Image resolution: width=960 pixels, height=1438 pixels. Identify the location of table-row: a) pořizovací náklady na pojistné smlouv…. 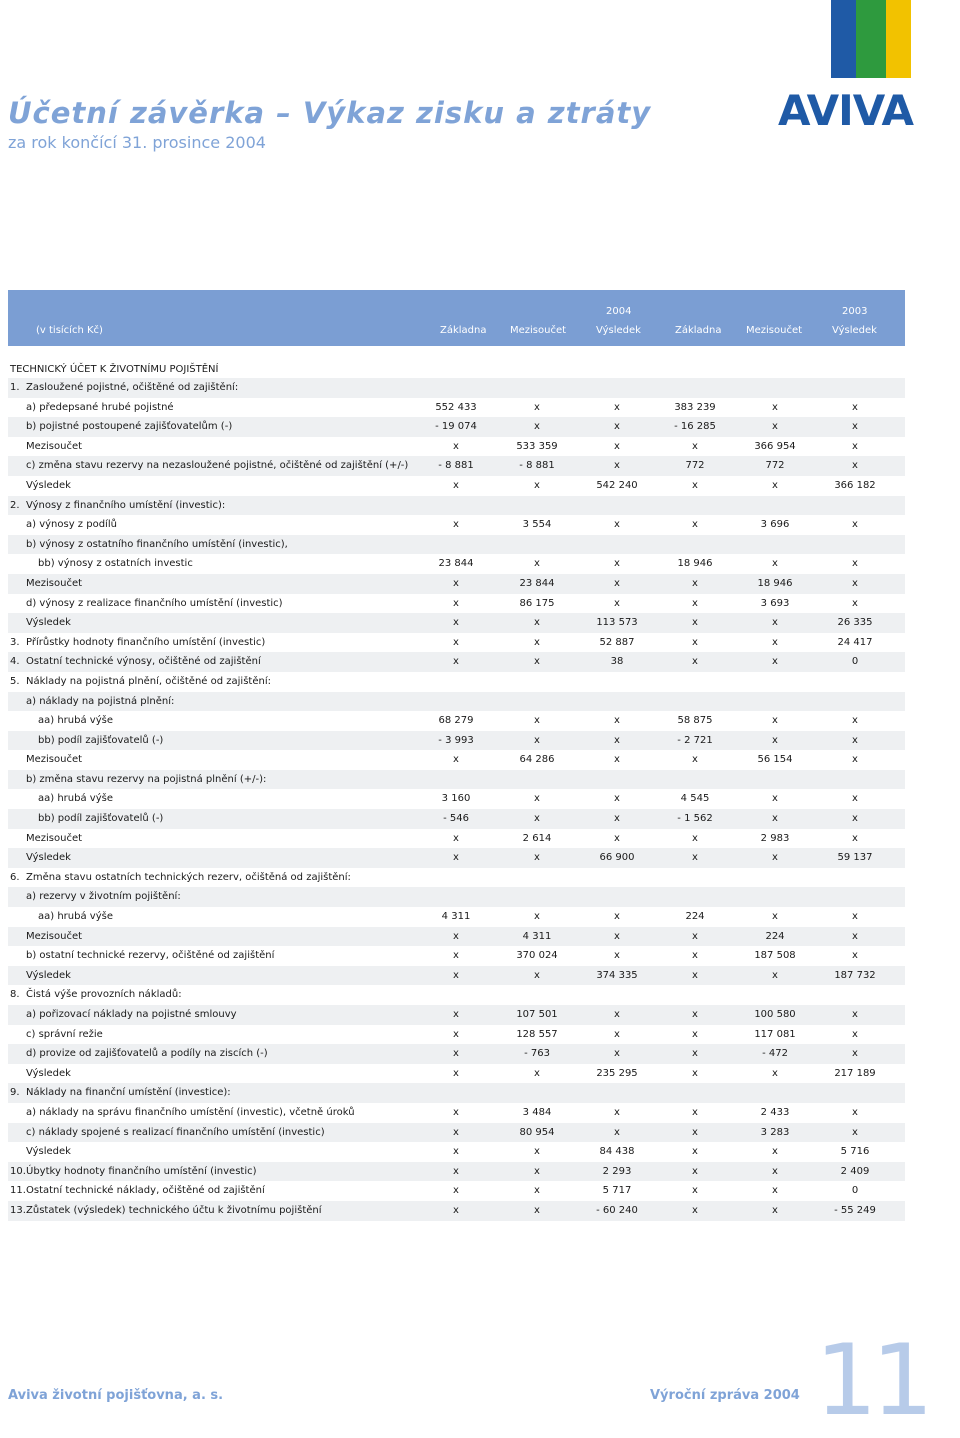
(456, 1015).